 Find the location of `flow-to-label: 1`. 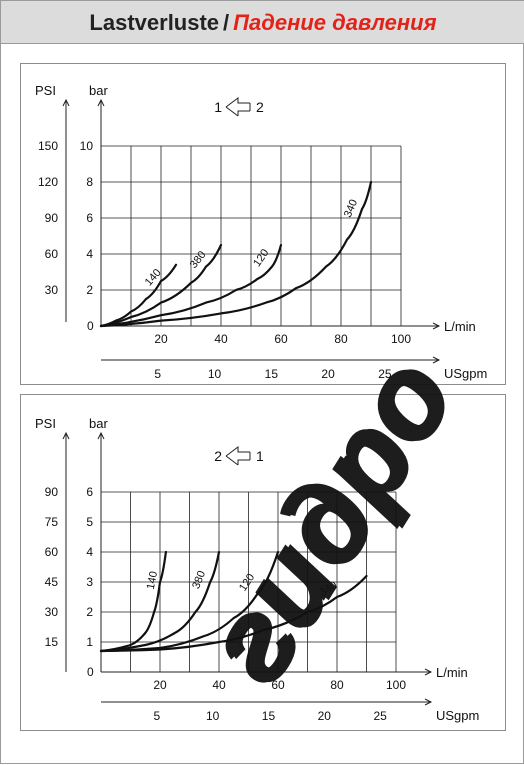

flow-to-label: 1 is located at coordinates (260, 456).